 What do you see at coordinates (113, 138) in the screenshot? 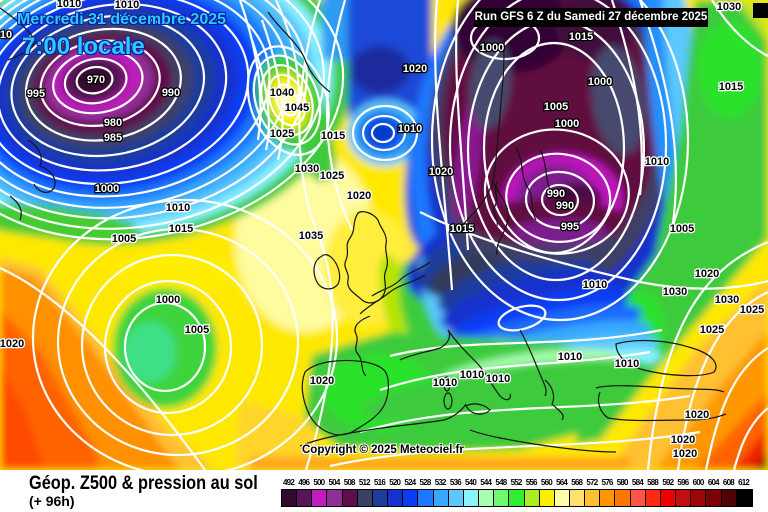
I see `svg-text: 985` at bounding box center [113, 138].